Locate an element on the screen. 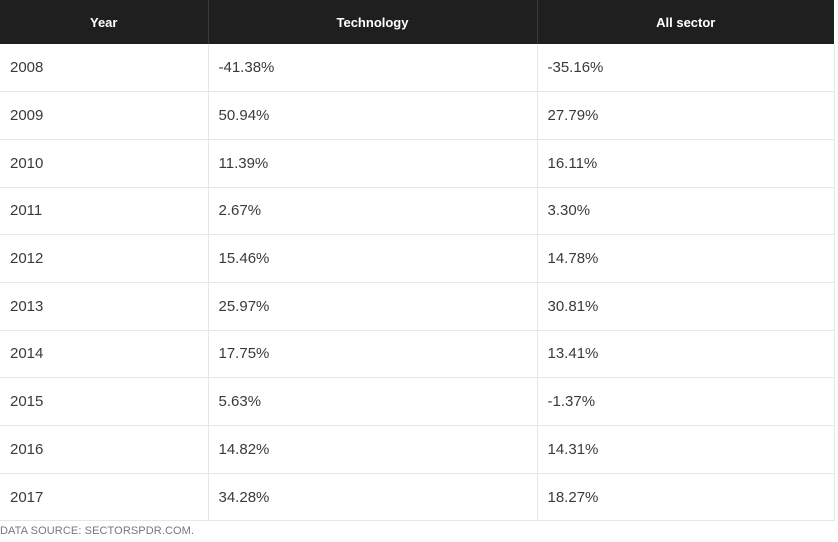 Image resolution: width=838 pixels, height=542 pixels. cell-year: 2015 is located at coordinates (104, 401).